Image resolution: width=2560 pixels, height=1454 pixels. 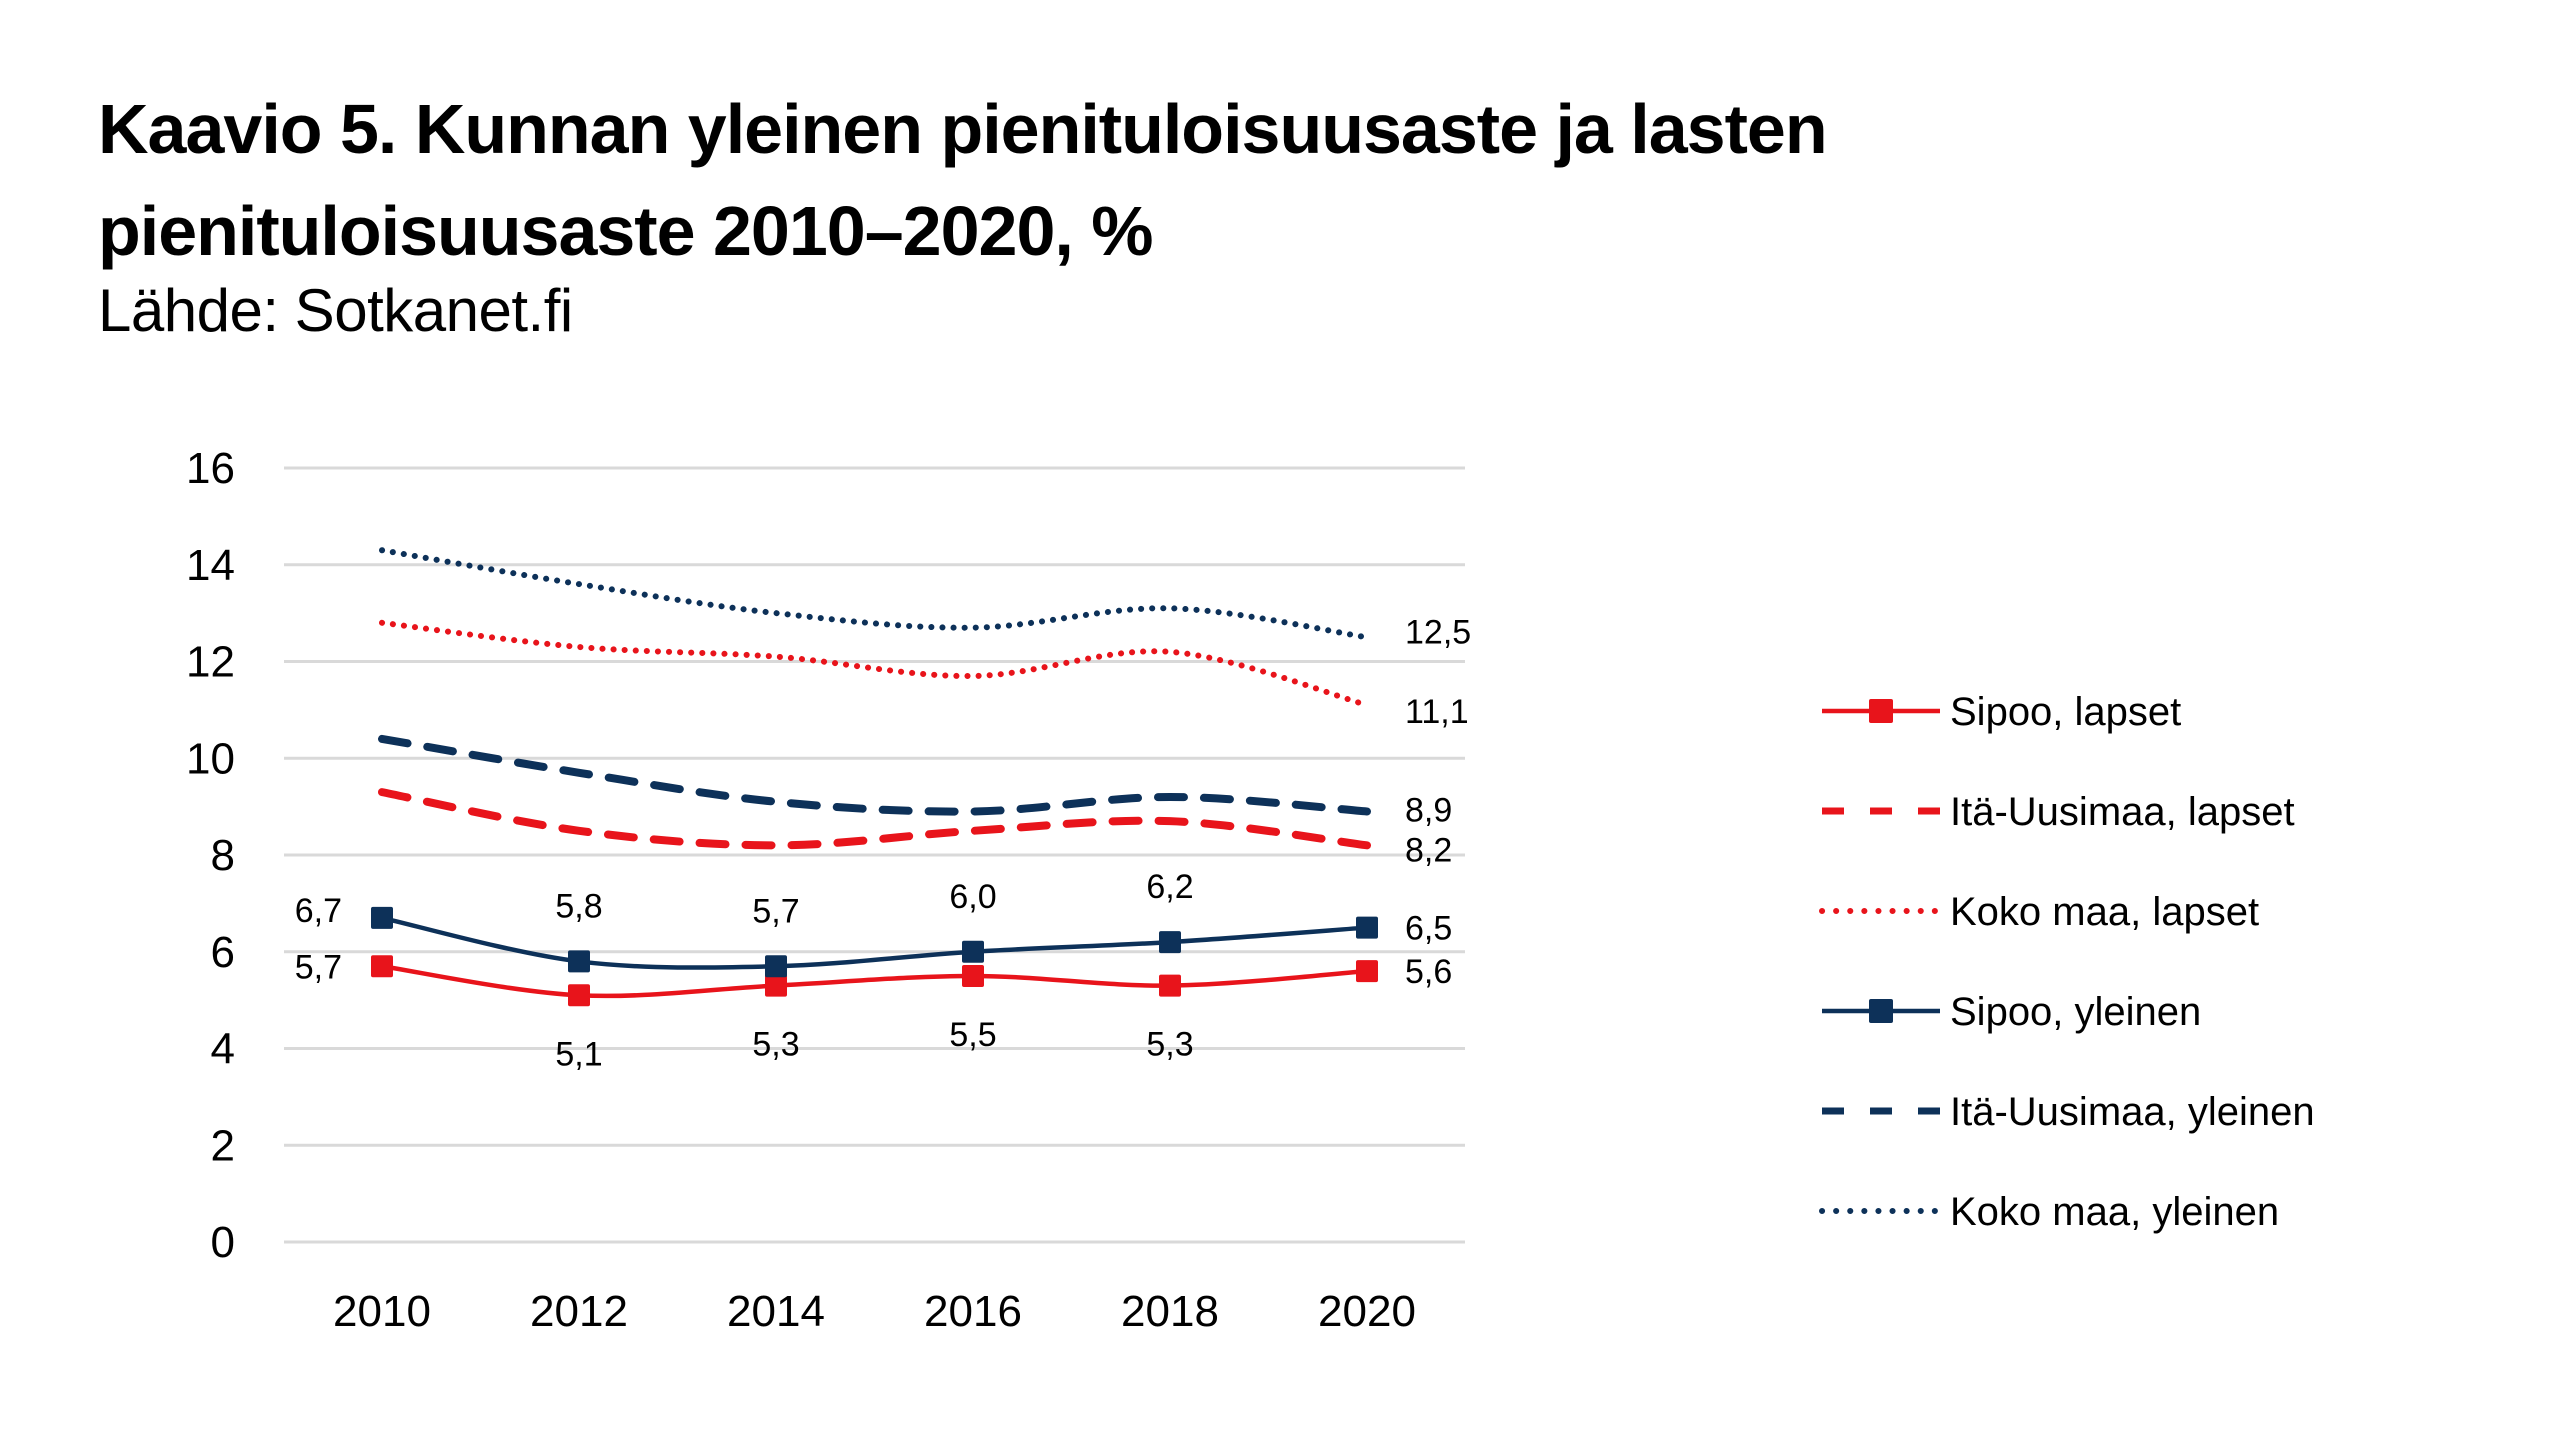 I want to click on y-tick-label: 2, so click(x=223, y=1145).